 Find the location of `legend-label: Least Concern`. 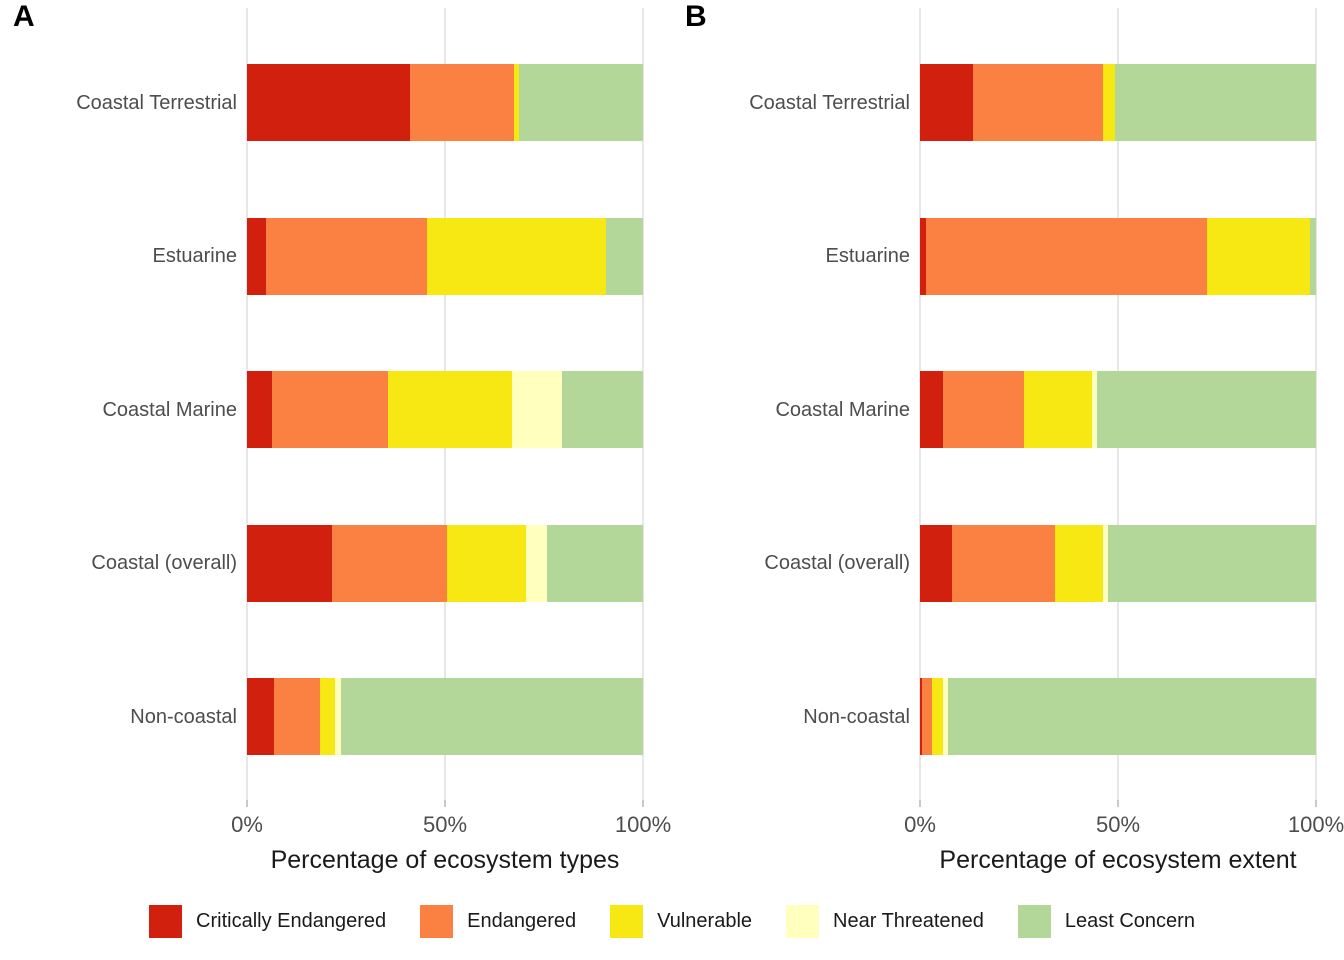

legend-label: Least Concern is located at coordinates (1129, 921).